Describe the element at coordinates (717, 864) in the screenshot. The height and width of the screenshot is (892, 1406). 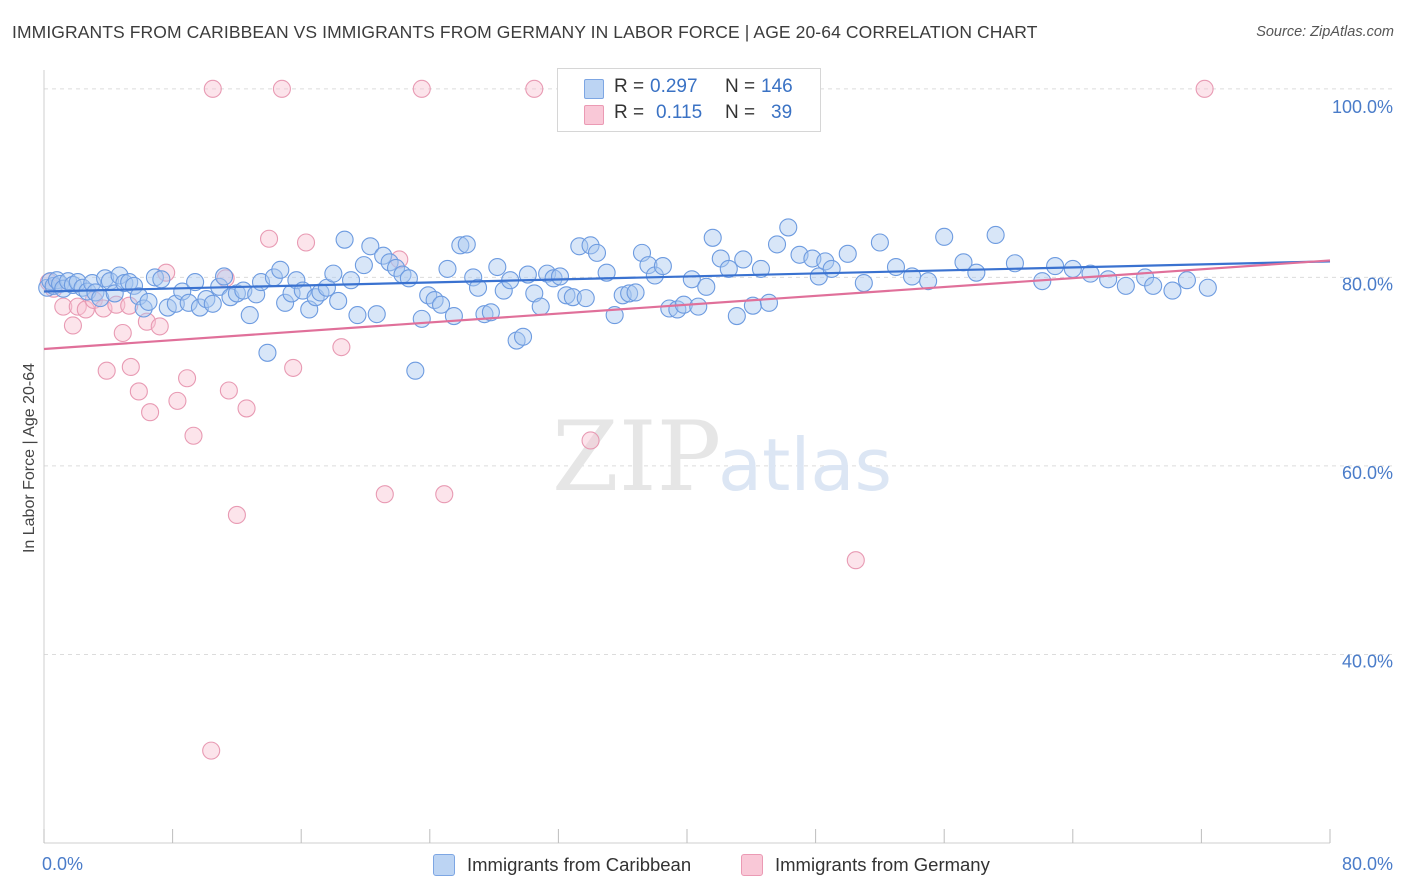
I see `x-tick-labels: 0.0% 80.0%` at that location.